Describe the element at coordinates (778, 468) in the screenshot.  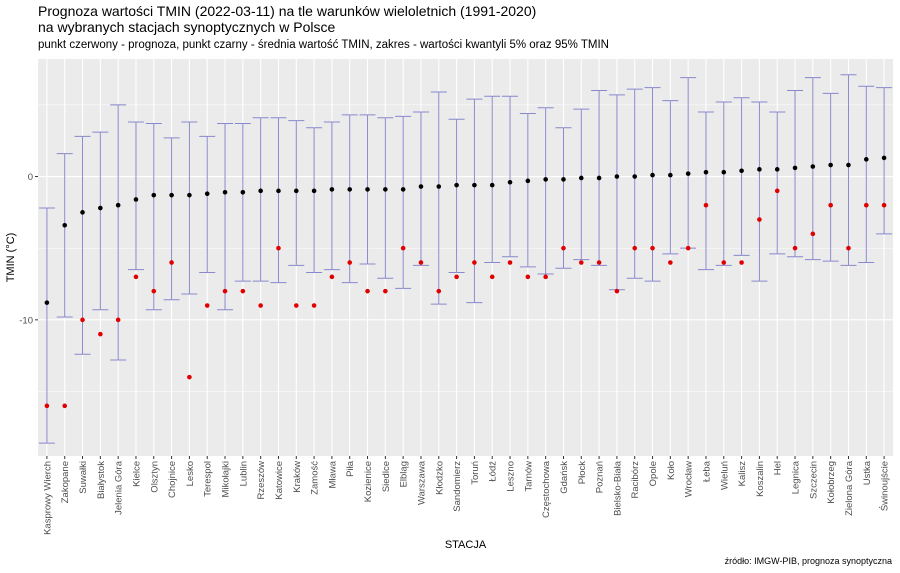
I see `x-tick-label: Hel` at that location.